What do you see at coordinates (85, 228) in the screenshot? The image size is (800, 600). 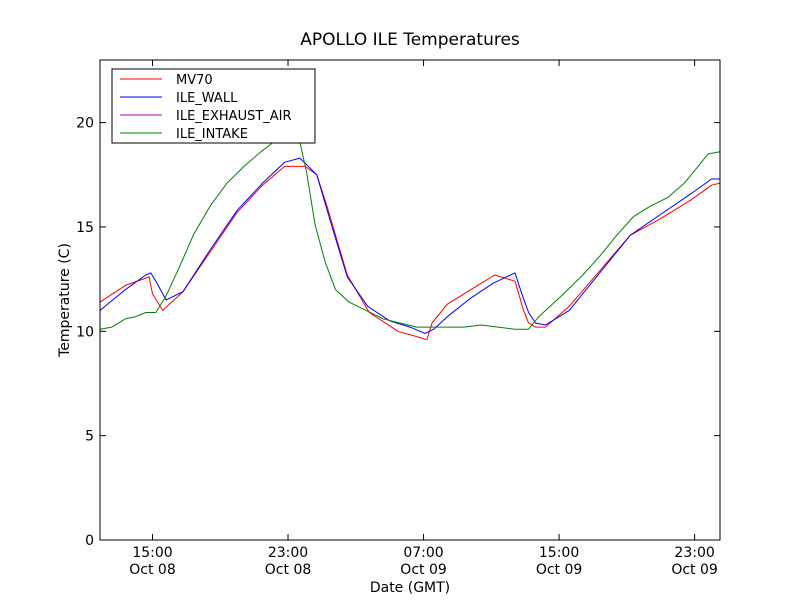 I see `y-tick-label: 15` at bounding box center [85, 228].